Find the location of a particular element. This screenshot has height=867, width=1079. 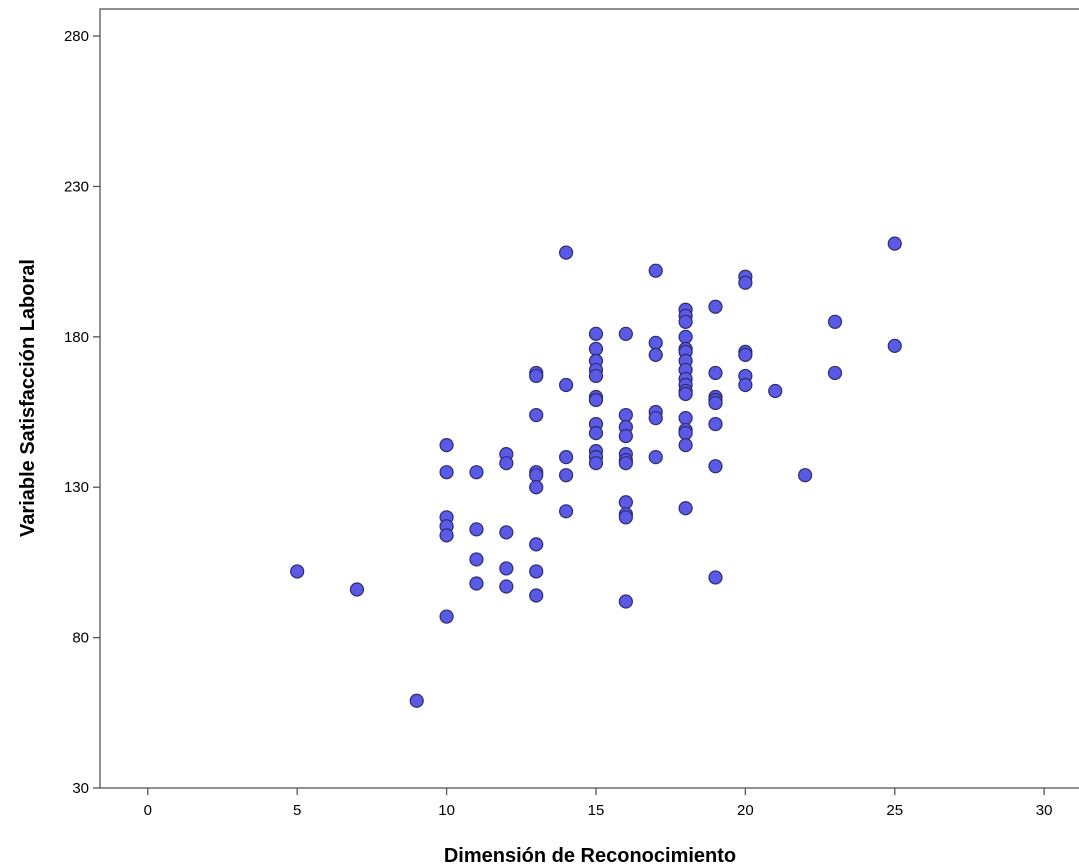

y-tick-label: 80 is located at coordinates (80, 638).